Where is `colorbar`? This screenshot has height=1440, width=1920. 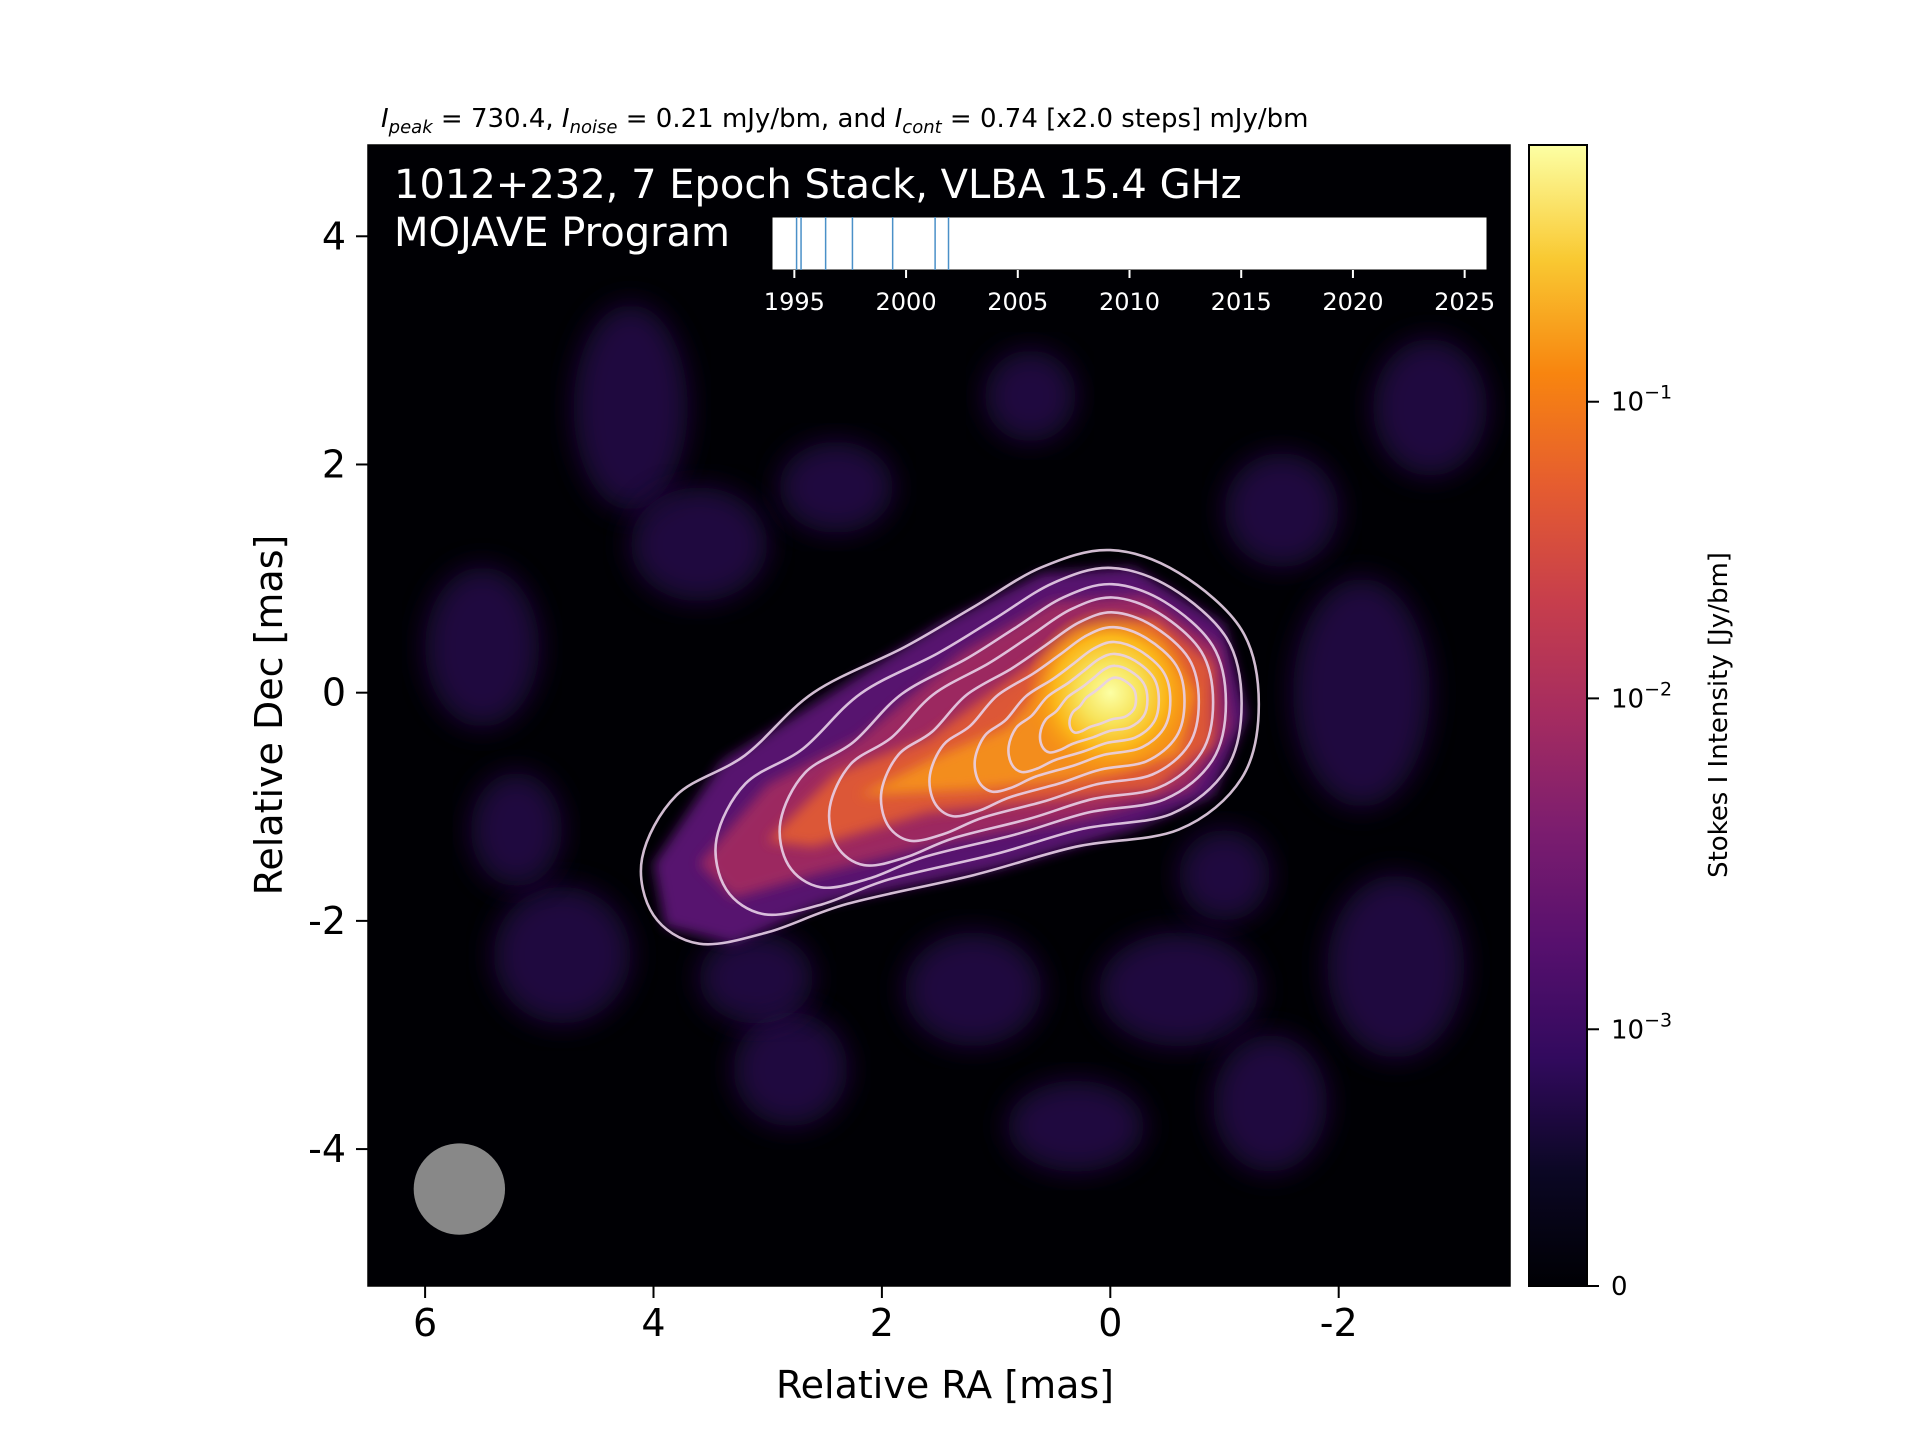
colorbar is located at coordinates (1558, 715).